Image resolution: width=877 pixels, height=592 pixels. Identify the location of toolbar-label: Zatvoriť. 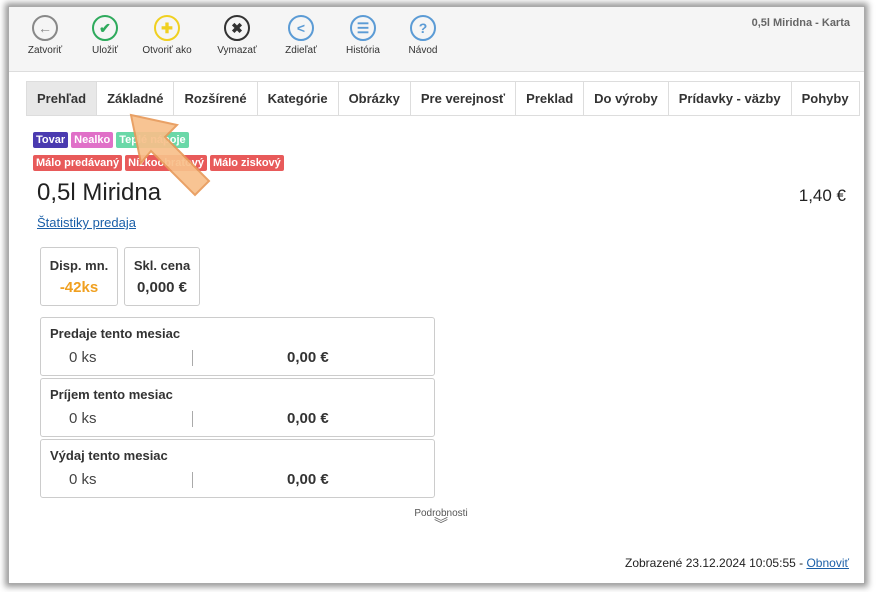
(45, 50).